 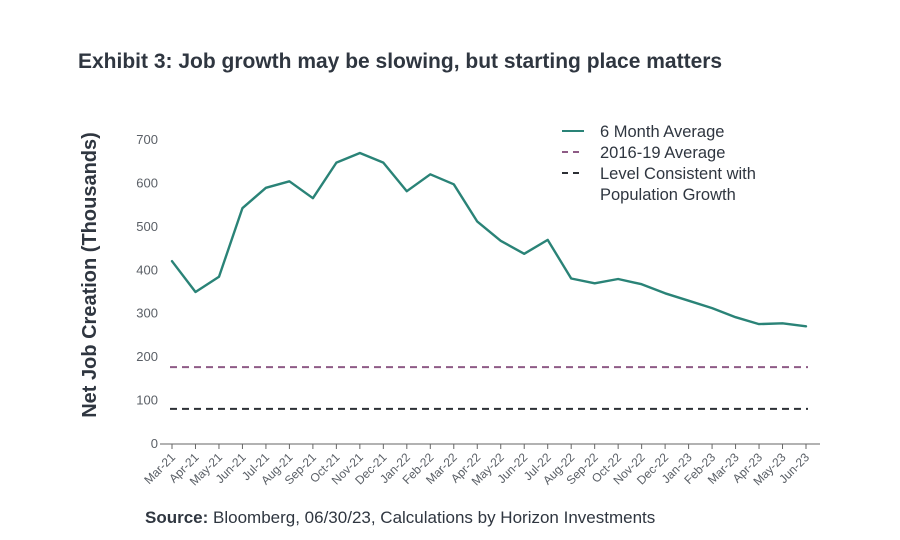 What do you see at coordinates (678, 174) in the screenshot?
I see `legend-label-2: Level Consistent with` at bounding box center [678, 174].